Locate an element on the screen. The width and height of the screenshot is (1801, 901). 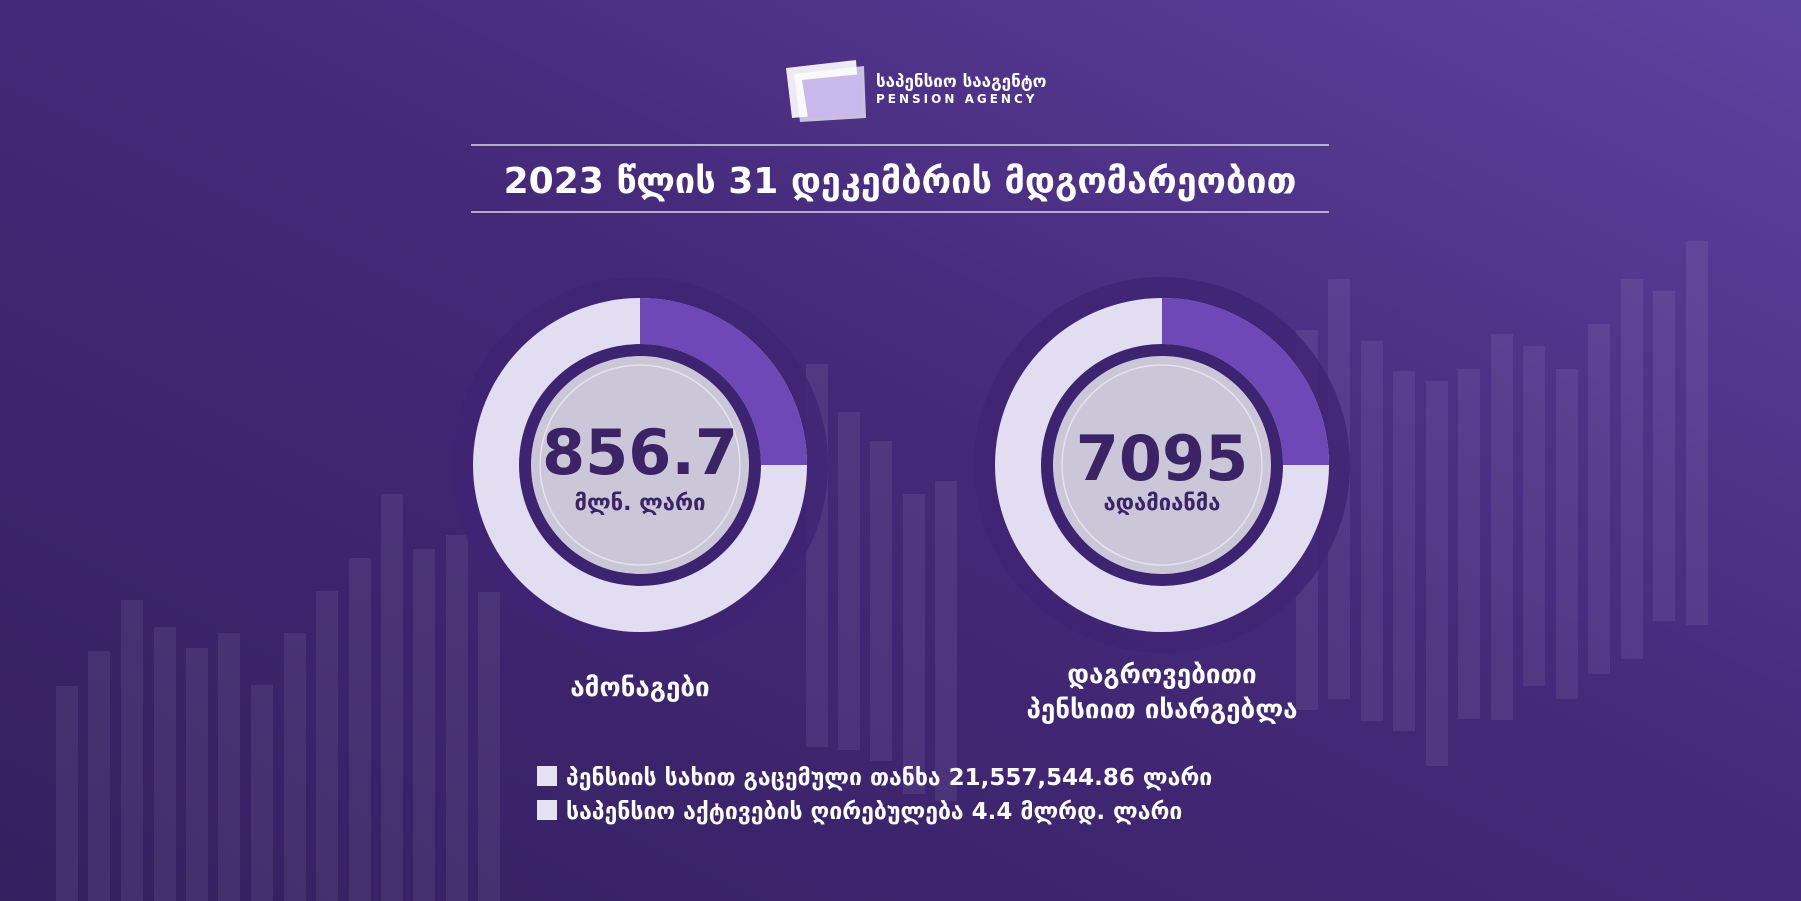
logo-name-en: PENSION AGENCY is located at coordinates (956, 99).